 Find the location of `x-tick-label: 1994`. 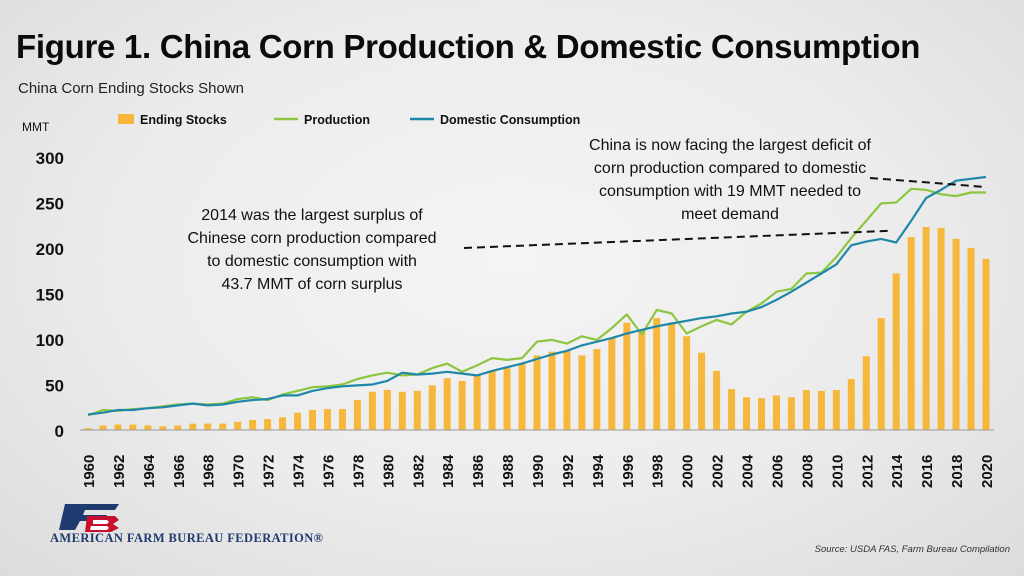

x-tick-label: 1994 is located at coordinates (598, 471).